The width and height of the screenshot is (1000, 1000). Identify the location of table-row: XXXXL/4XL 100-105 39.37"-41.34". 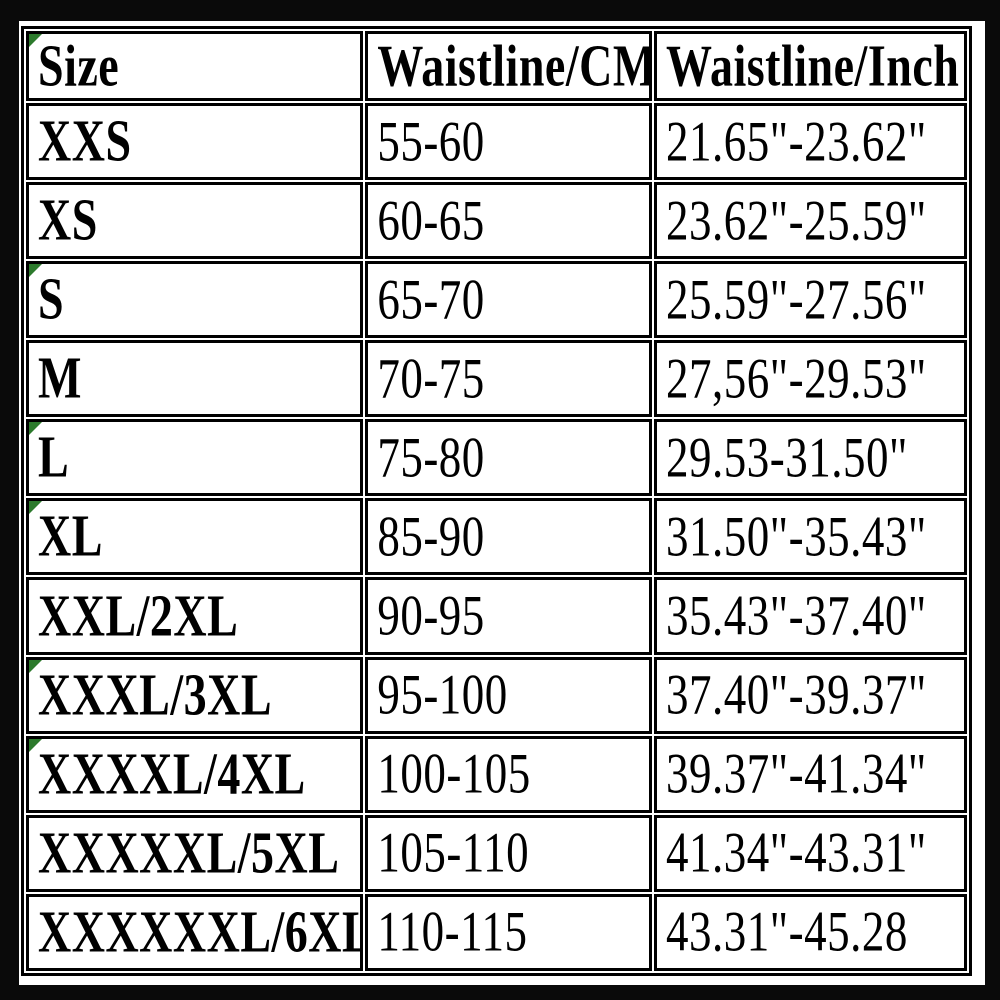
(496, 774).